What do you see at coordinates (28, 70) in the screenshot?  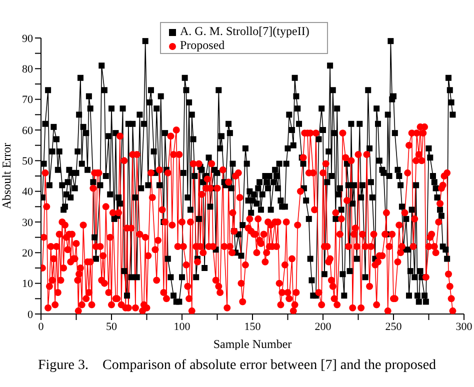 I see `y-tick-label: 80` at bounding box center [28, 70].